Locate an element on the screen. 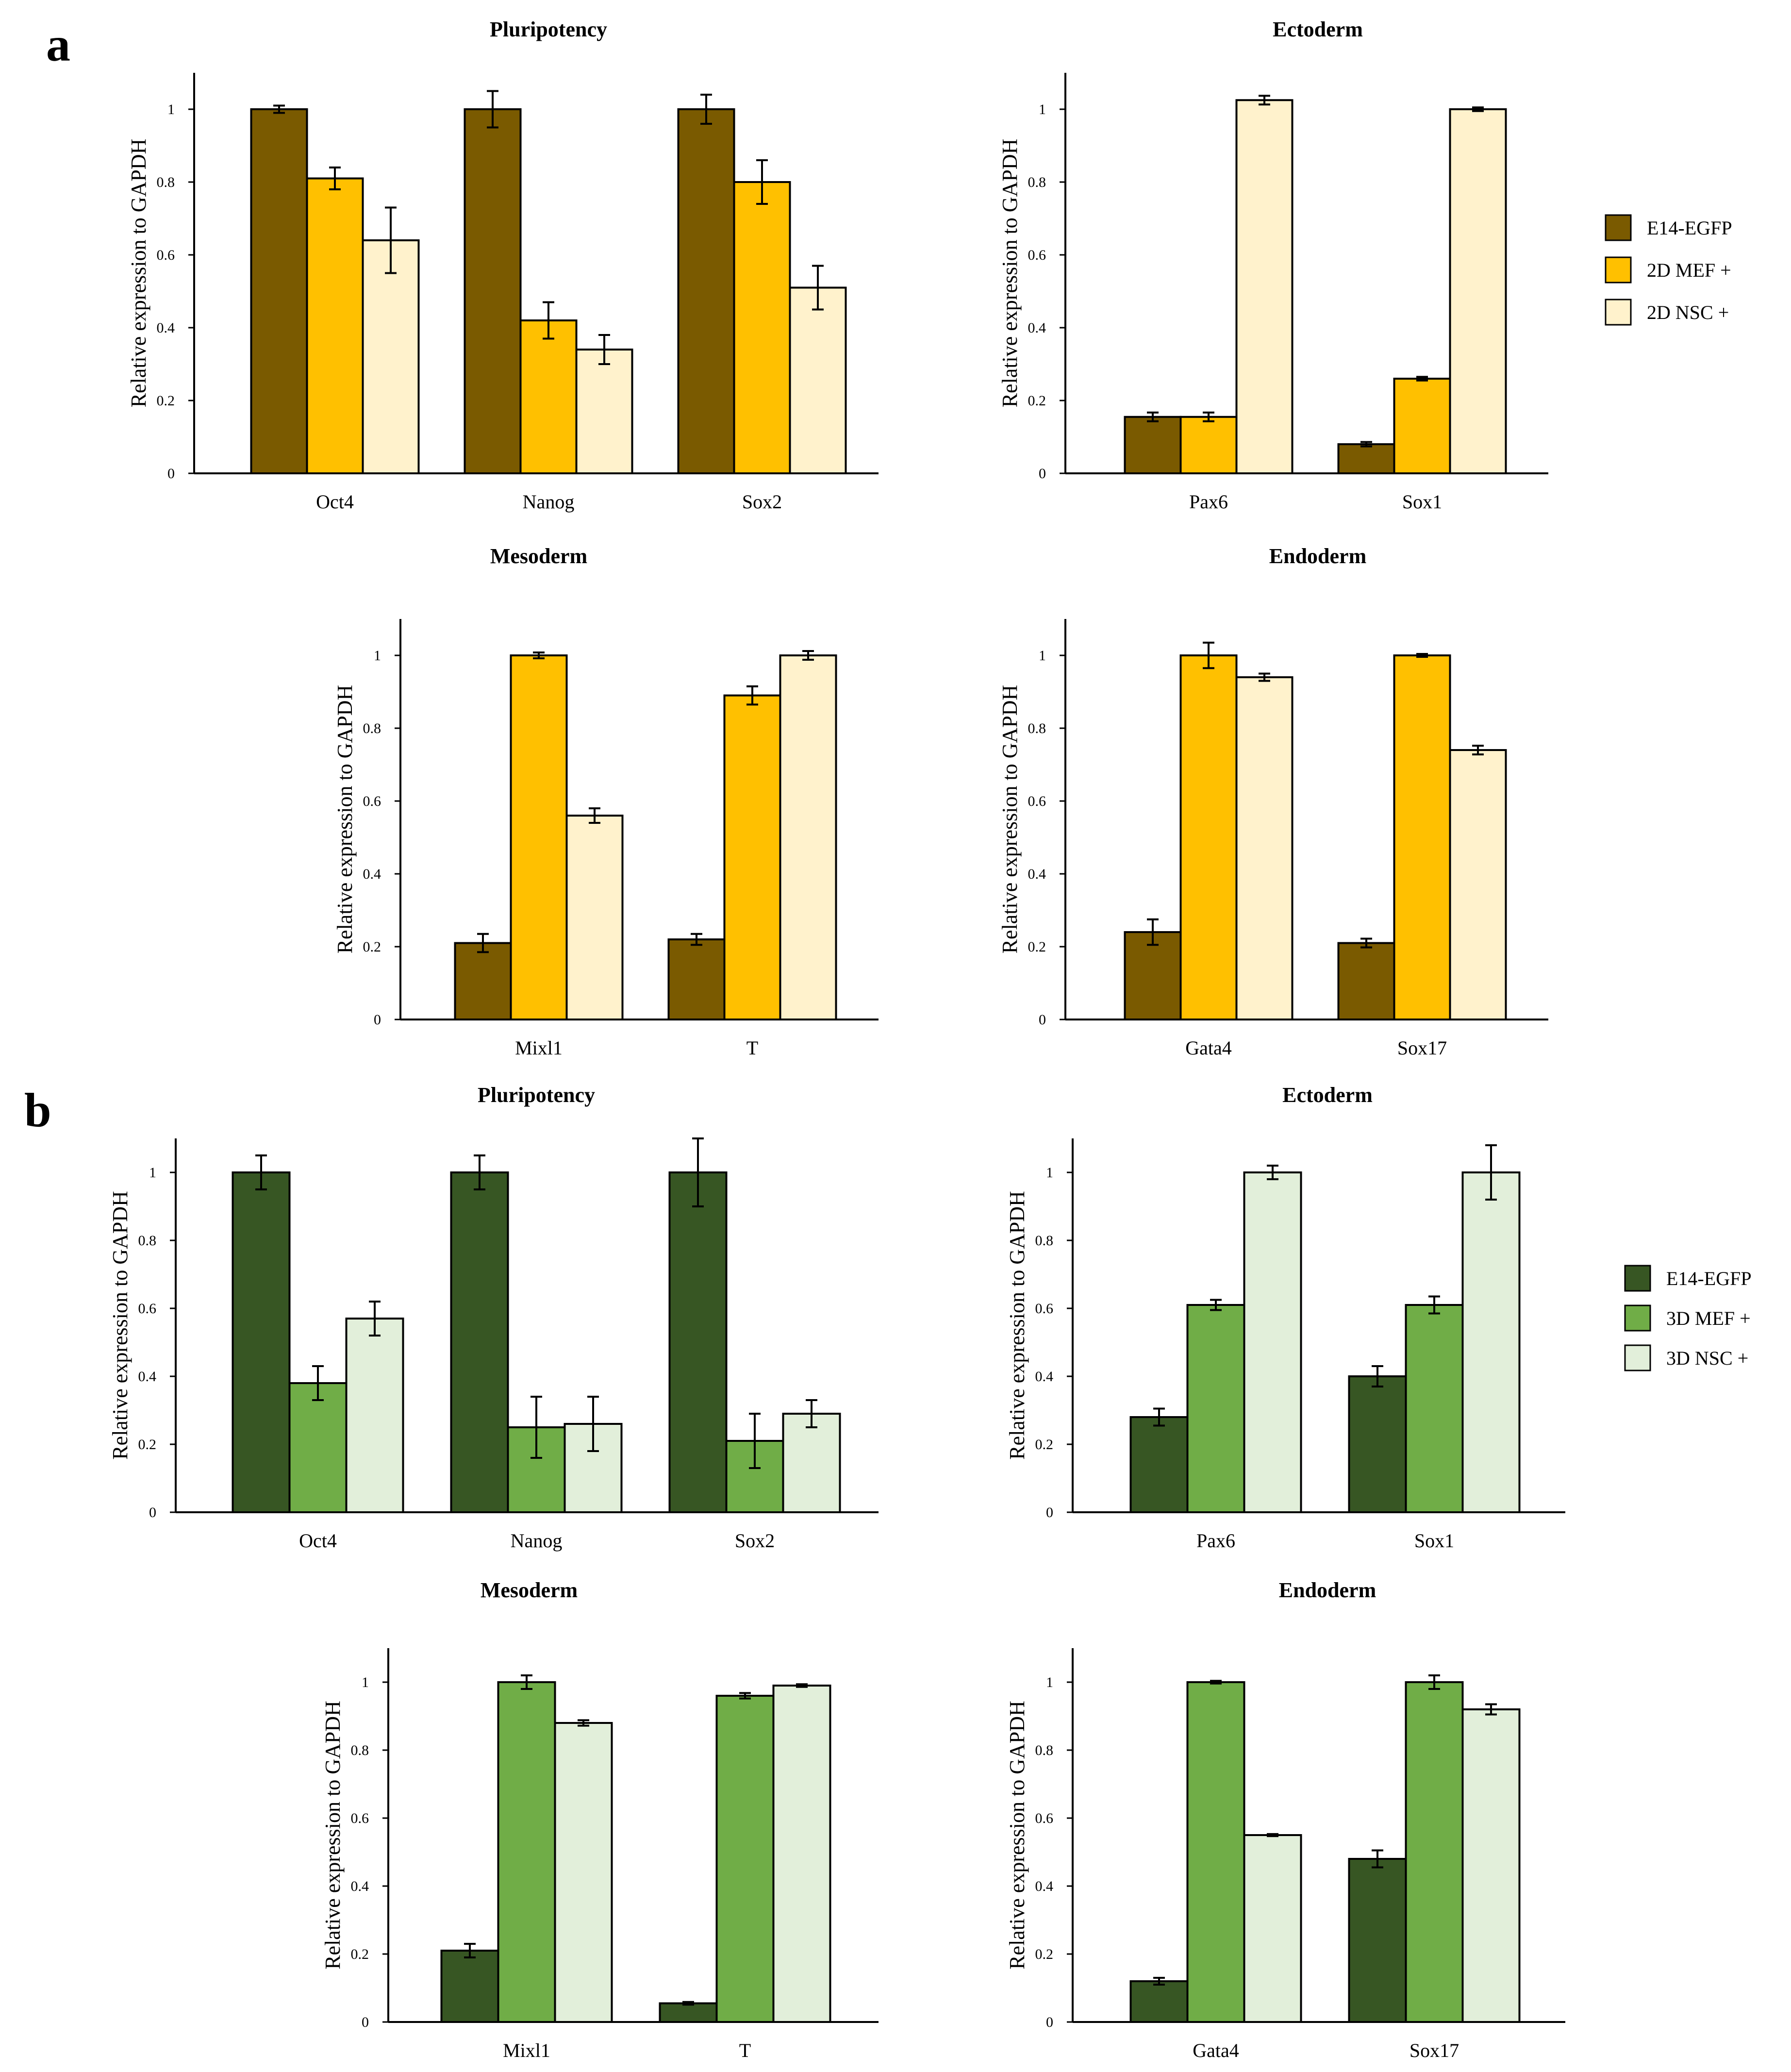  x-category-label: Sox1 is located at coordinates (1422, 502).